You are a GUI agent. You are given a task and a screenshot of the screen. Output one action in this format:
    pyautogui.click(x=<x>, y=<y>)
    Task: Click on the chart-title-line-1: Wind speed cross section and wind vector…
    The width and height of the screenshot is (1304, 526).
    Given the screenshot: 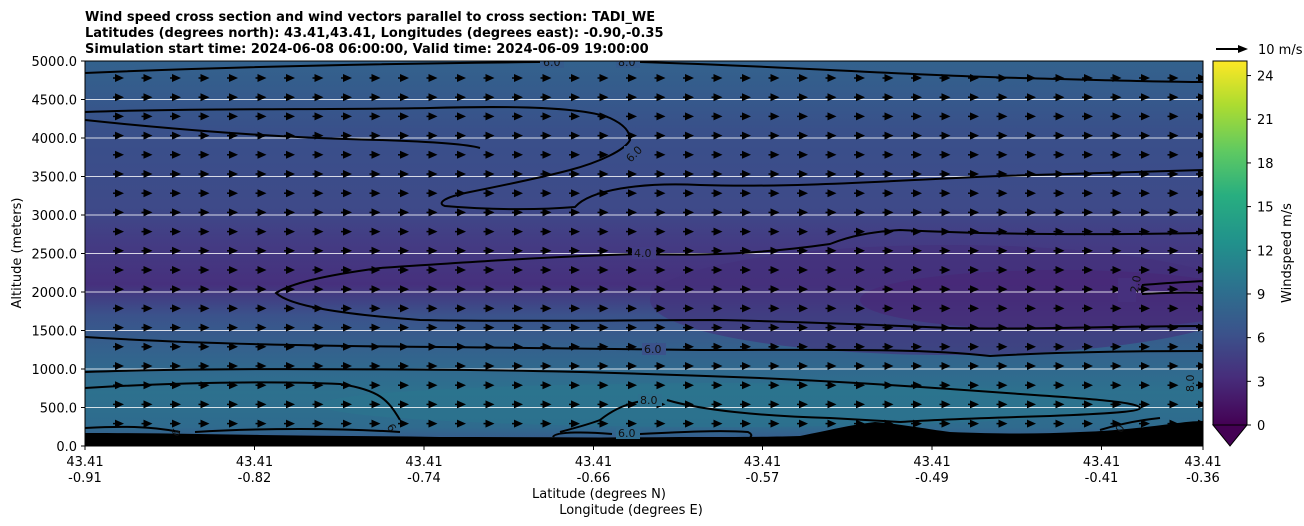 What is the action you would take?
    pyautogui.click(x=370, y=17)
    